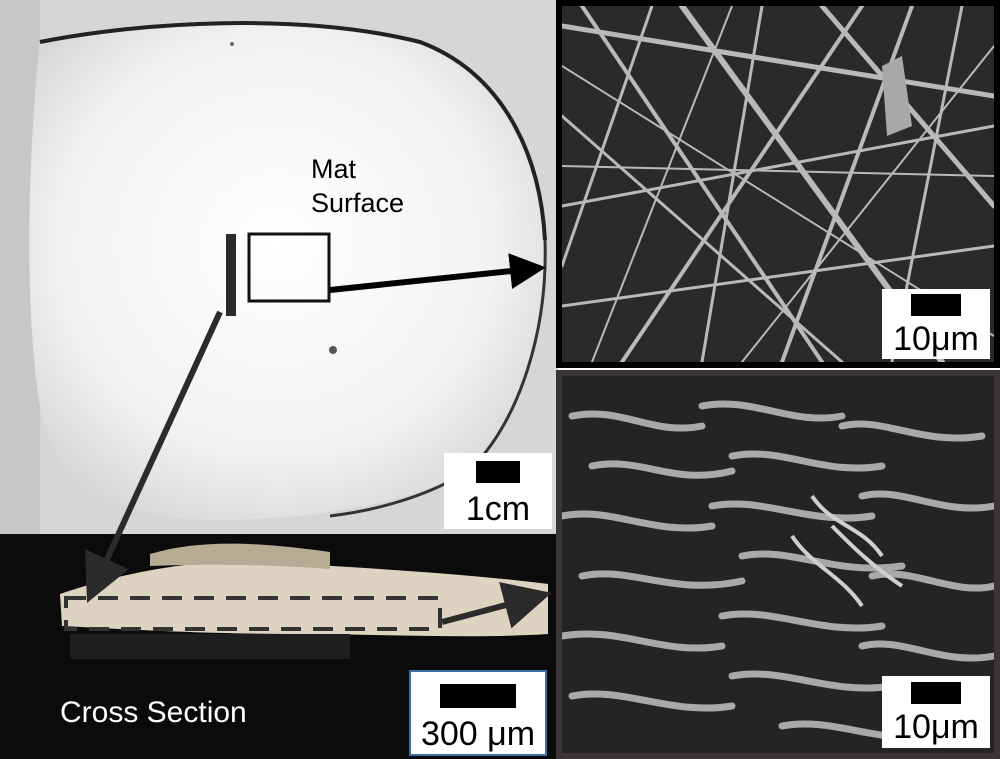 The width and height of the screenshot is (1000, 759). Describe the element at coordinates (478, 696) in the screenshot. I see `cross-section-scale-bar` at that location.